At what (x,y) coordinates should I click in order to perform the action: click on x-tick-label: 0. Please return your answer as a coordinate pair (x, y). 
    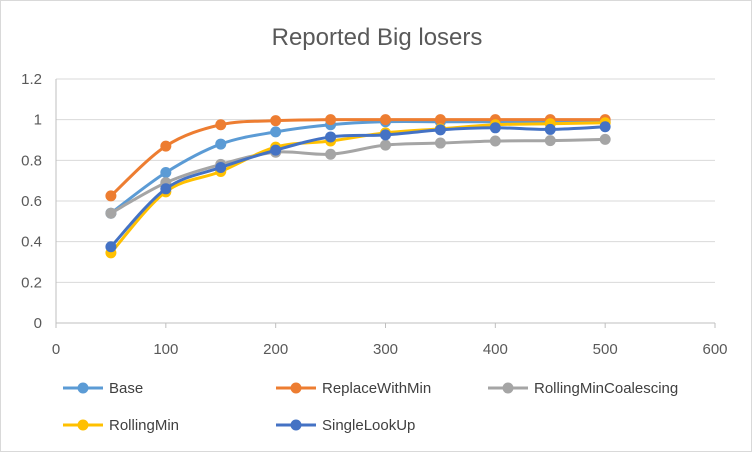
    Looking at the image, I should click on (56, 349).